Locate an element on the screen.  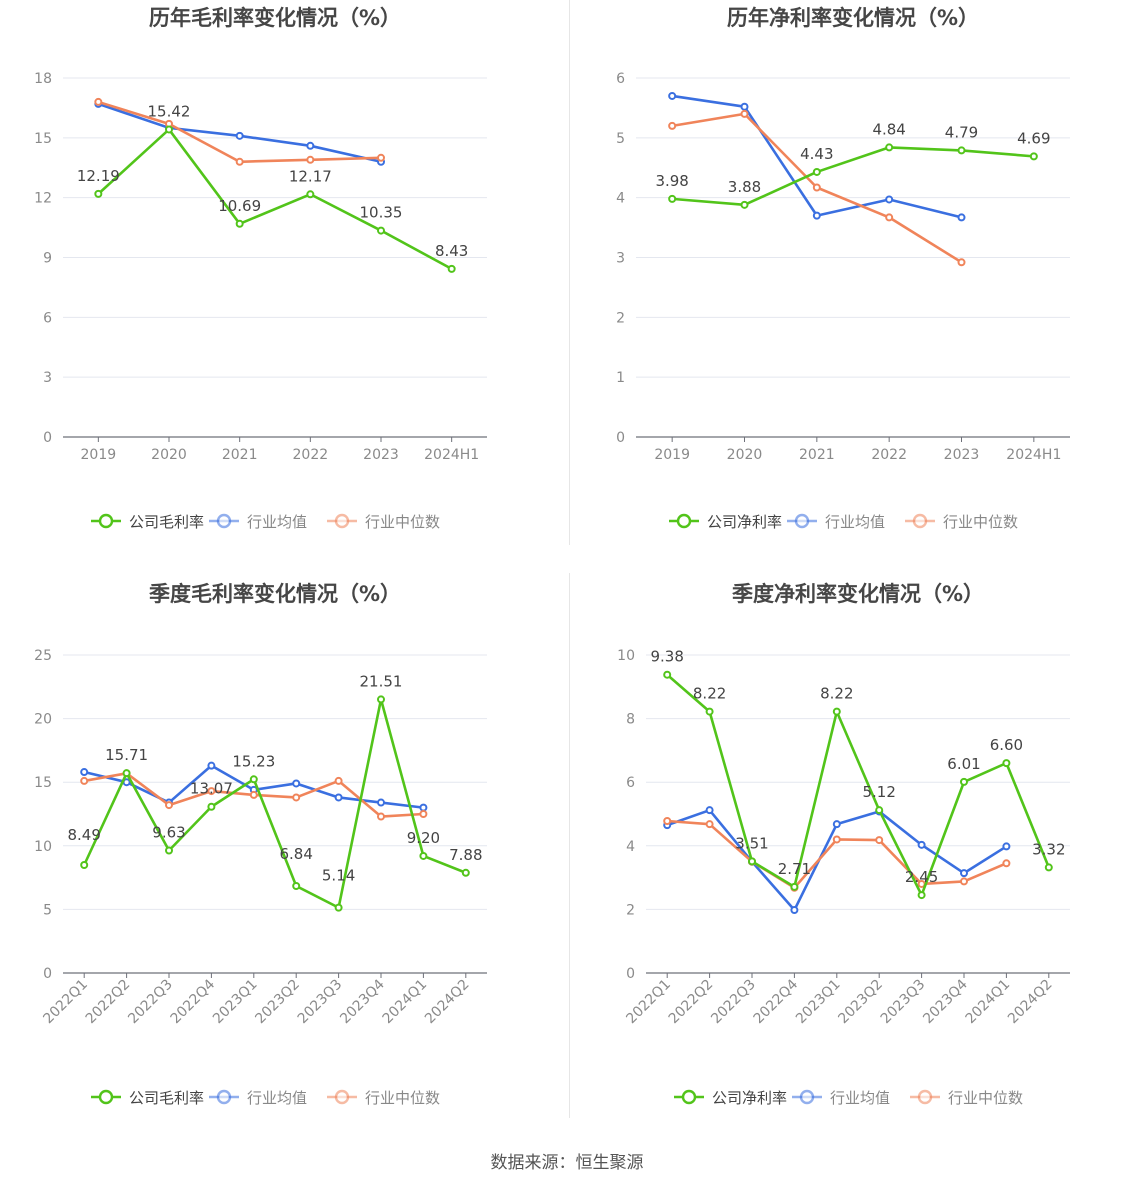
y-tick-label: 25 is located at coordinates (43, 656).